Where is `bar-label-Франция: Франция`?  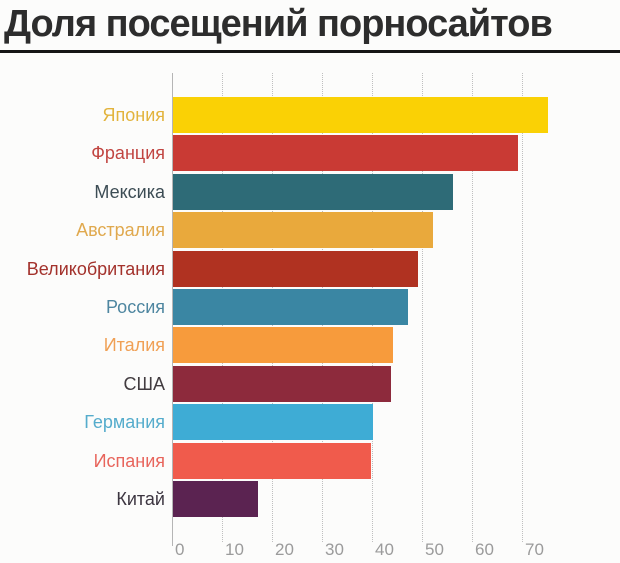
bar-label-Франция: Франция is located at coordinates (128, 153).